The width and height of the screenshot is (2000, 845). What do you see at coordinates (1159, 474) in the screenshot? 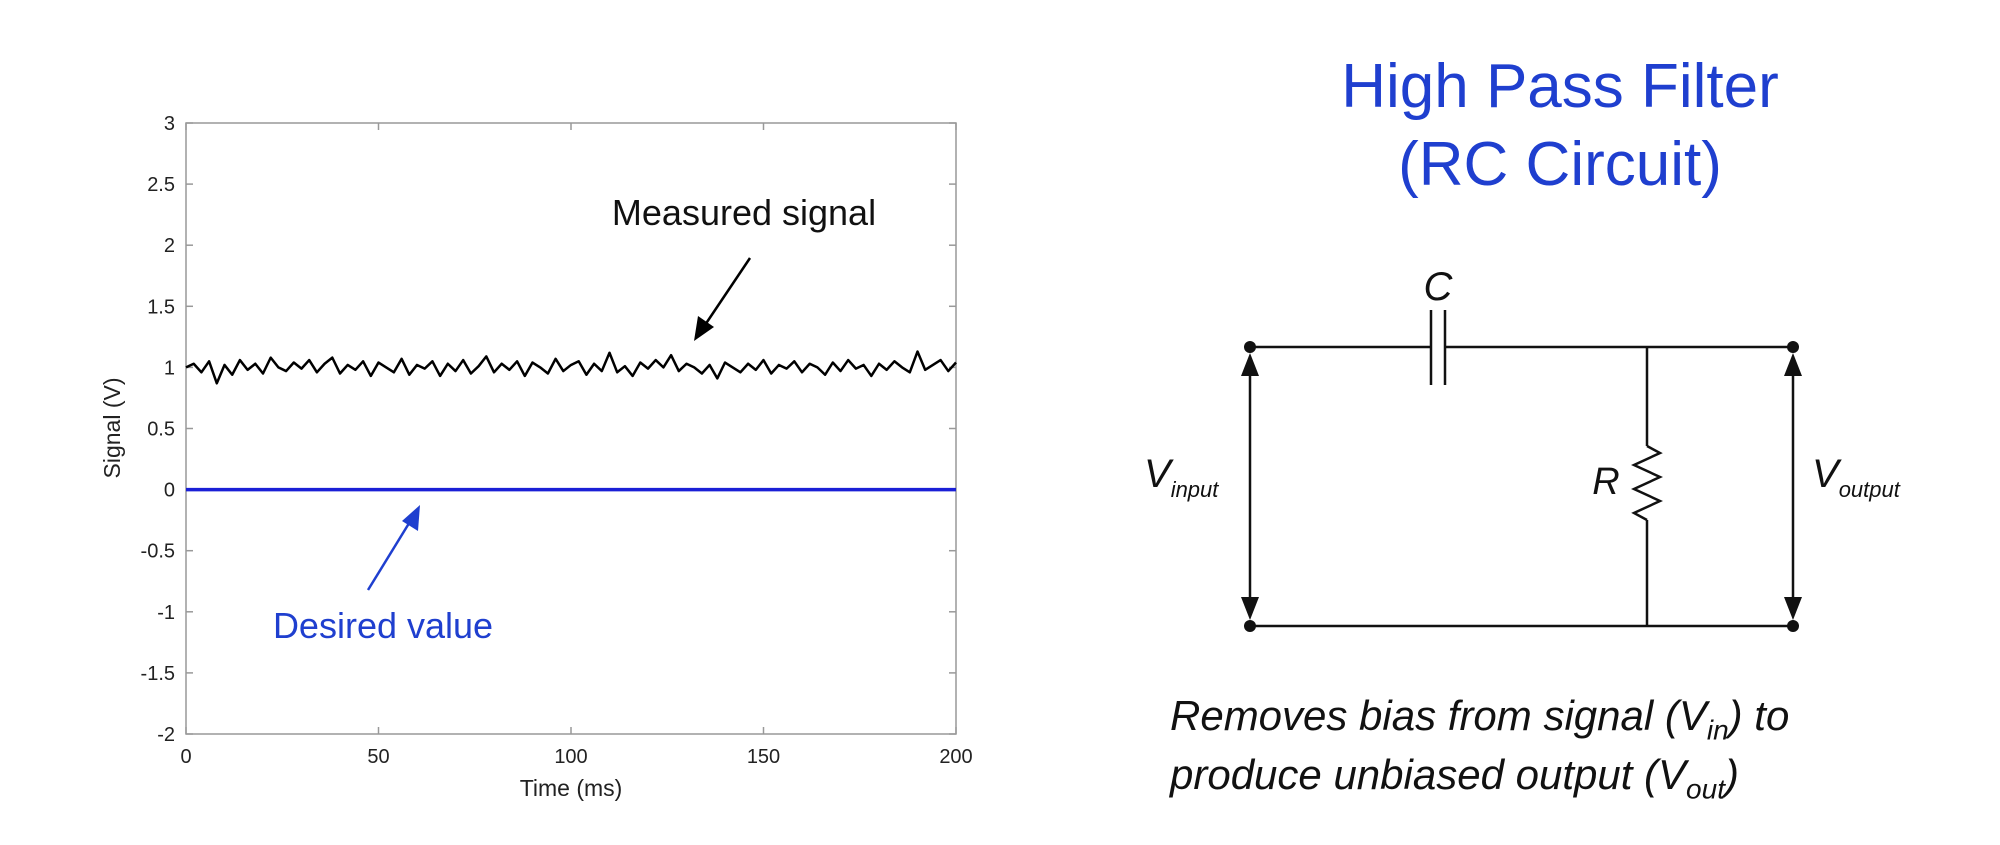
I see `vinput-label-main: V` at bounding box center [1159, 474].